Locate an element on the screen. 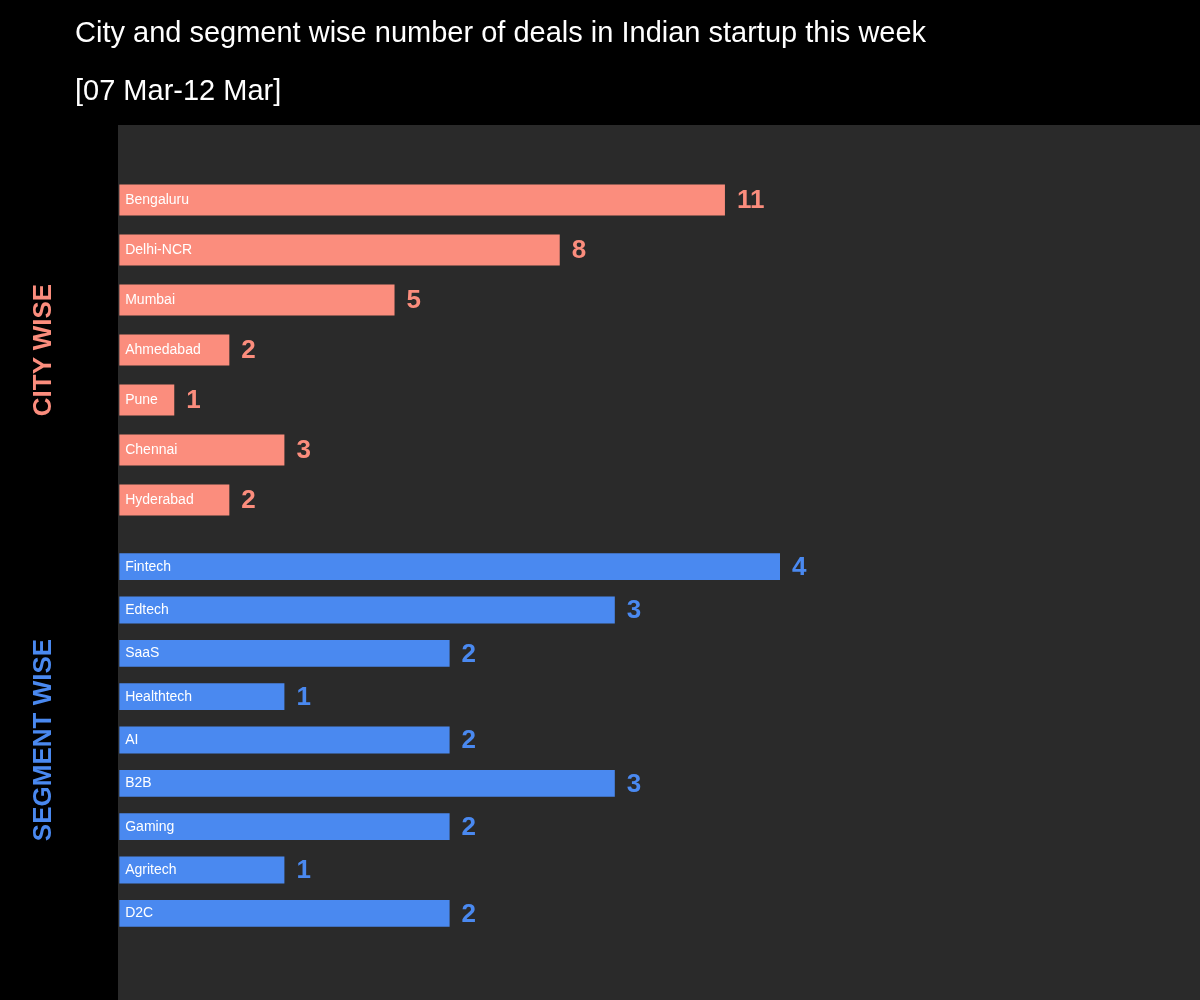 This screenshot has height=1000, width=1200. y-tick-label: Ahmedabad is located at coordinates (163, 348).